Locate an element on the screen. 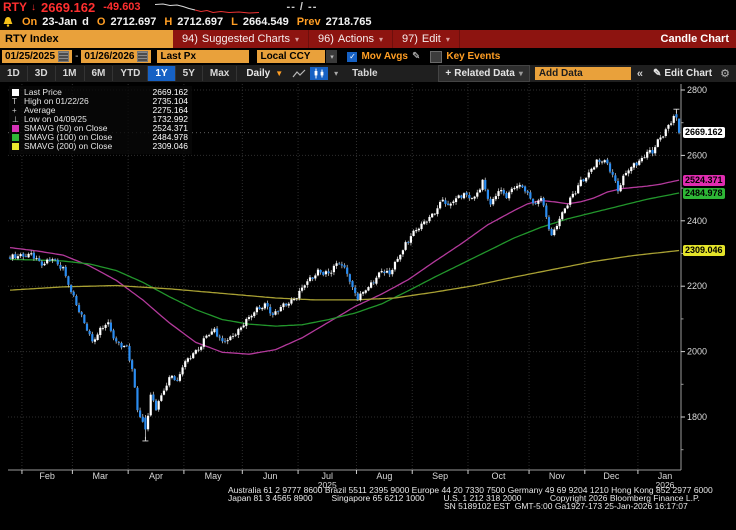 The image size is (736, 530). key-events-checkbox is located at coordinates (436, 56).